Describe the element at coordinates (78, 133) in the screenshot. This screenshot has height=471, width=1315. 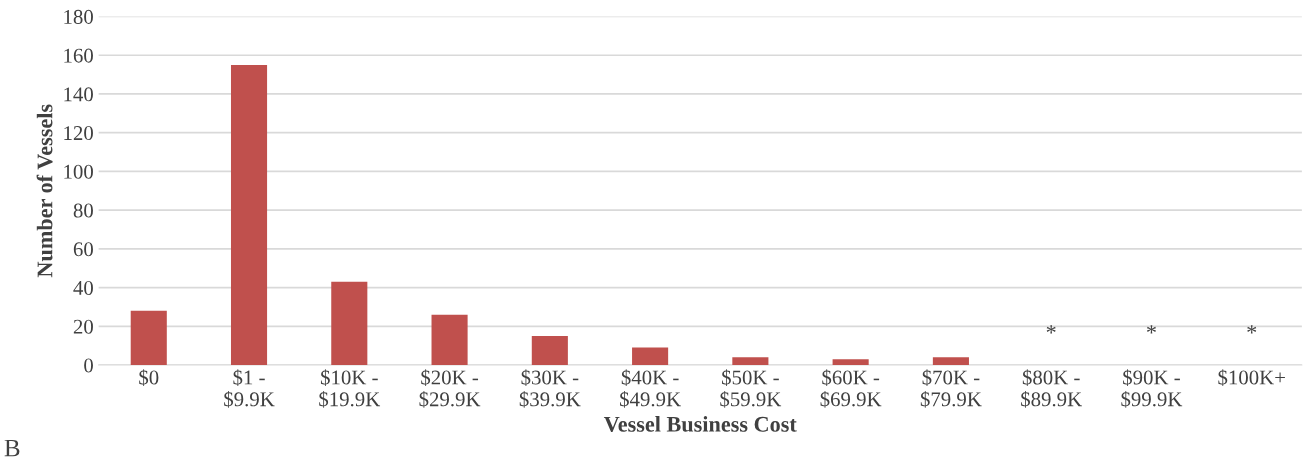
I see `y-tick-label: 120` at that location.